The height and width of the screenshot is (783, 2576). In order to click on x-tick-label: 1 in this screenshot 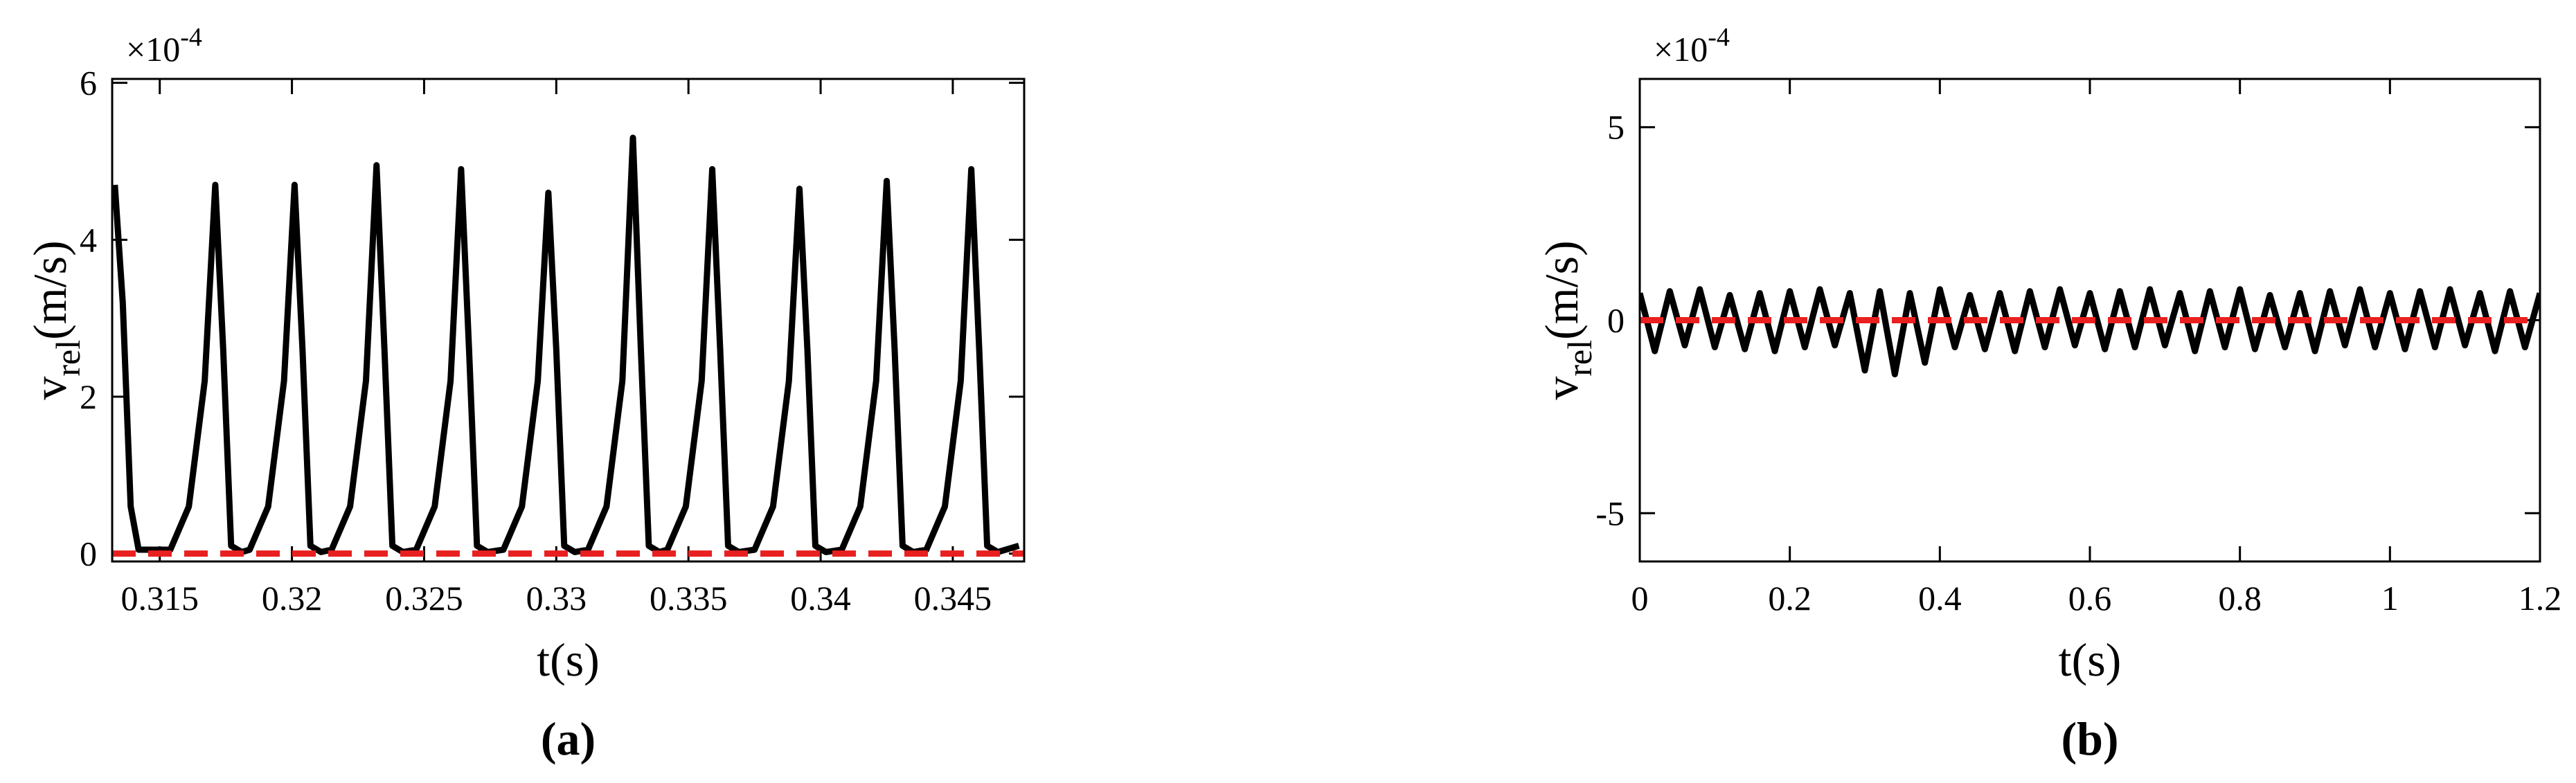, I will do `click(2390, 598)`.